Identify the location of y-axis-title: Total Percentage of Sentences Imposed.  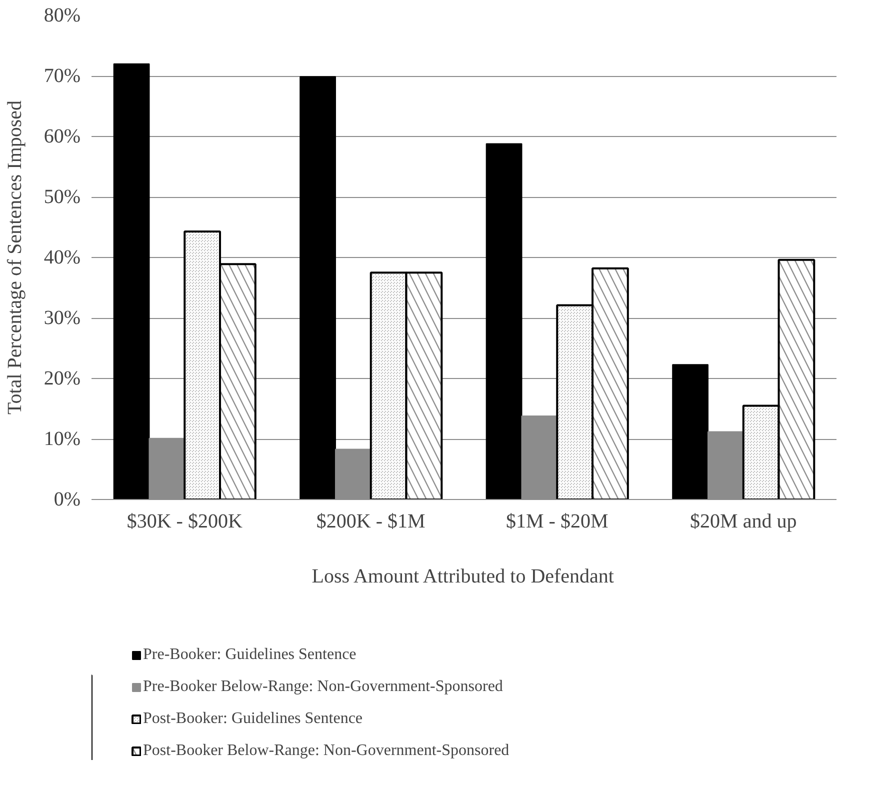
(15, 257).